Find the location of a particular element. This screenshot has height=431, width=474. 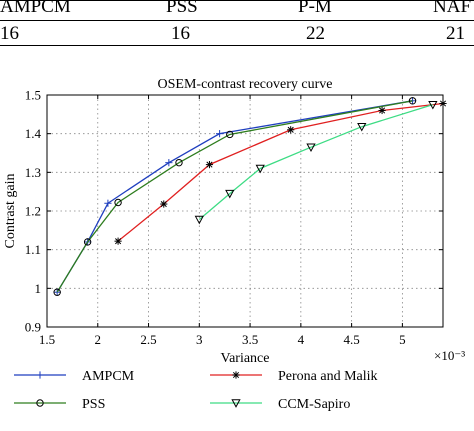

legend-label-1: PSS is located at coordinates (93, 404).